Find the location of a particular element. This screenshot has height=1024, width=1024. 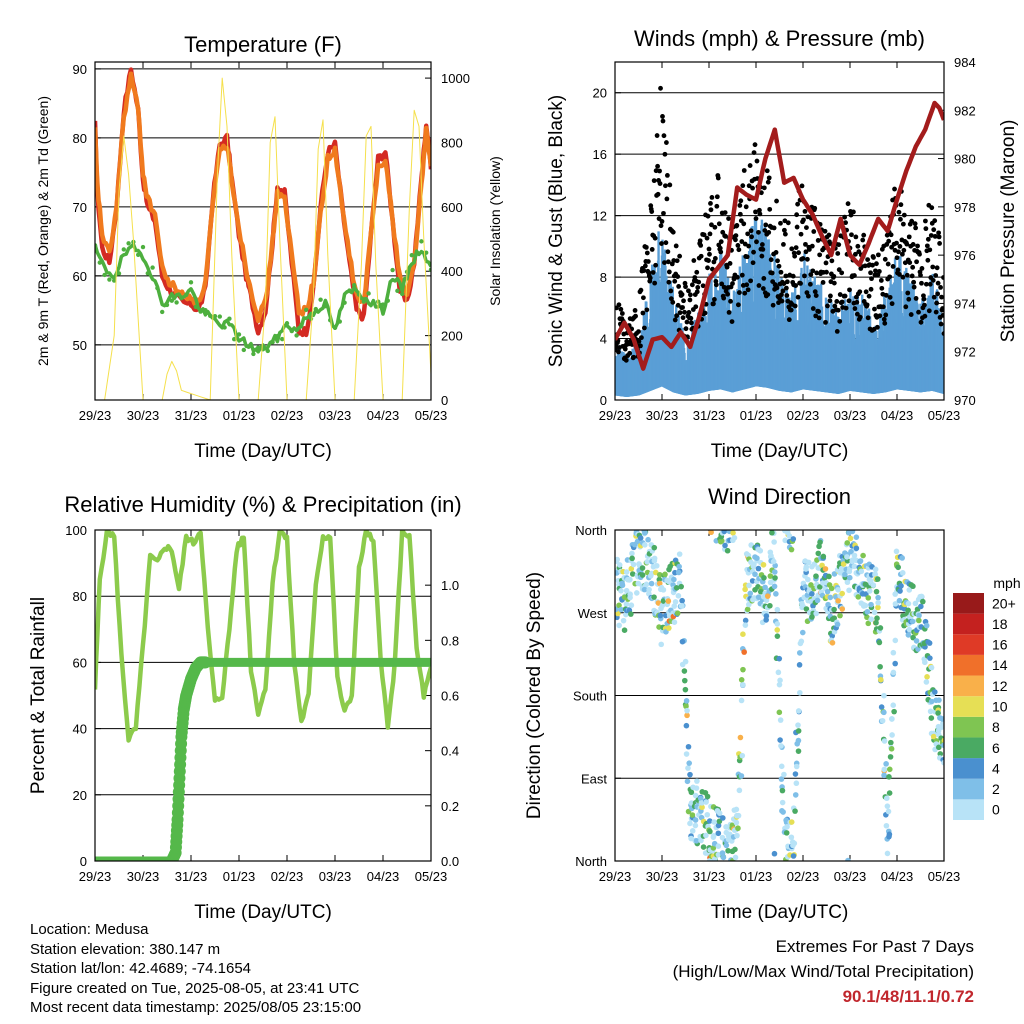

y2-tick-label: 970 is located at coordinates (965, 400).